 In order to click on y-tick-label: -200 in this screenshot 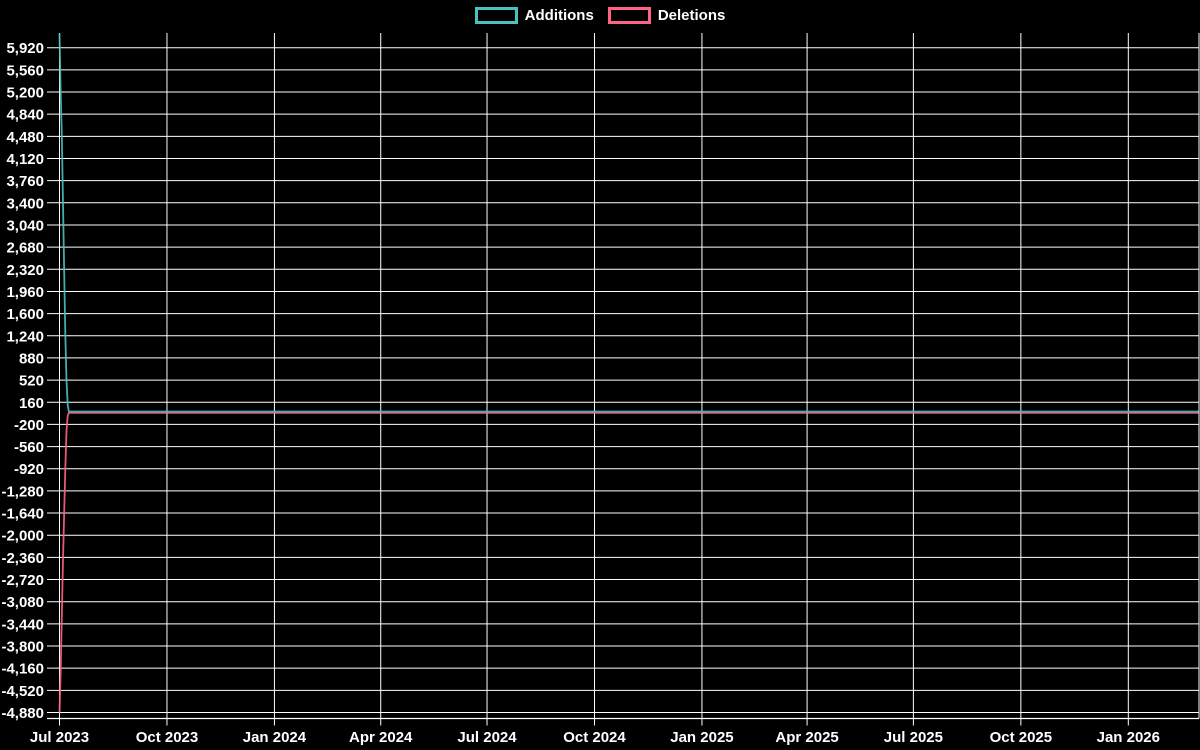, I will do `click(29, 425)`.